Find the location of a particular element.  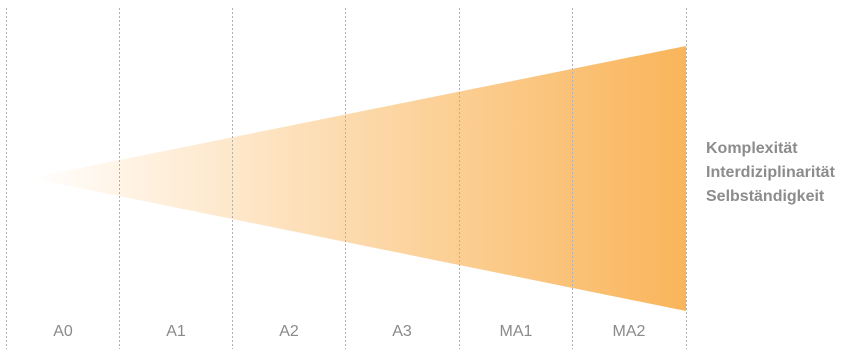

stage-label-a2: A2 is located at coordinates (289, 331).